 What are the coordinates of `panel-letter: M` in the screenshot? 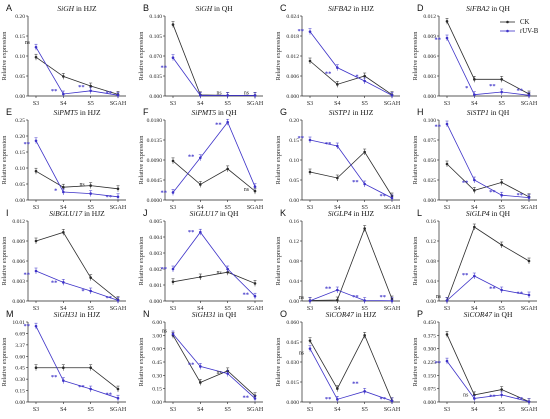 It's located at (10, 314).